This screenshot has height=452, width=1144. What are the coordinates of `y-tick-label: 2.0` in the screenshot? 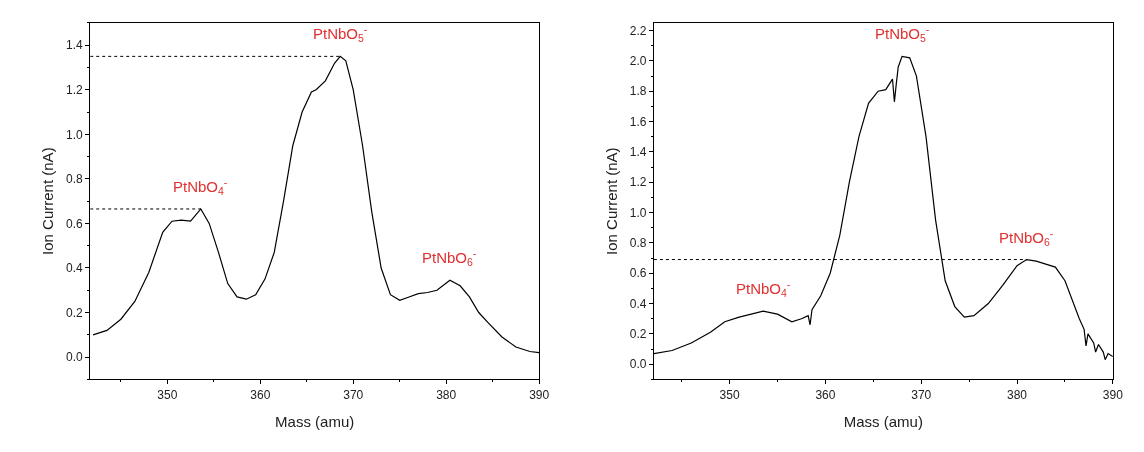 It's located at (638, 61).